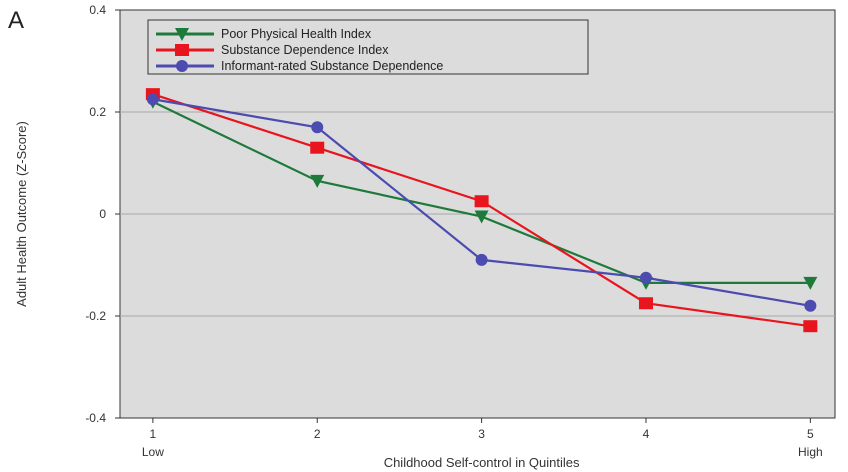 The height and width of the screenshot is (472, 848). I want to click on y-tick-label: -0.4, so click(95, 418).